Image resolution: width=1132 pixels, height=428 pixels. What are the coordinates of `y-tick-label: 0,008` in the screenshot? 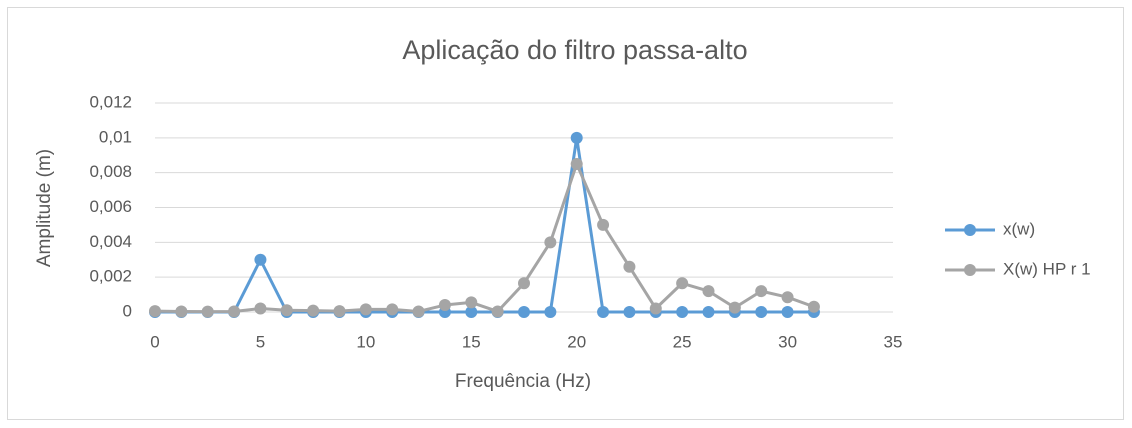 It's located at (110, 171).